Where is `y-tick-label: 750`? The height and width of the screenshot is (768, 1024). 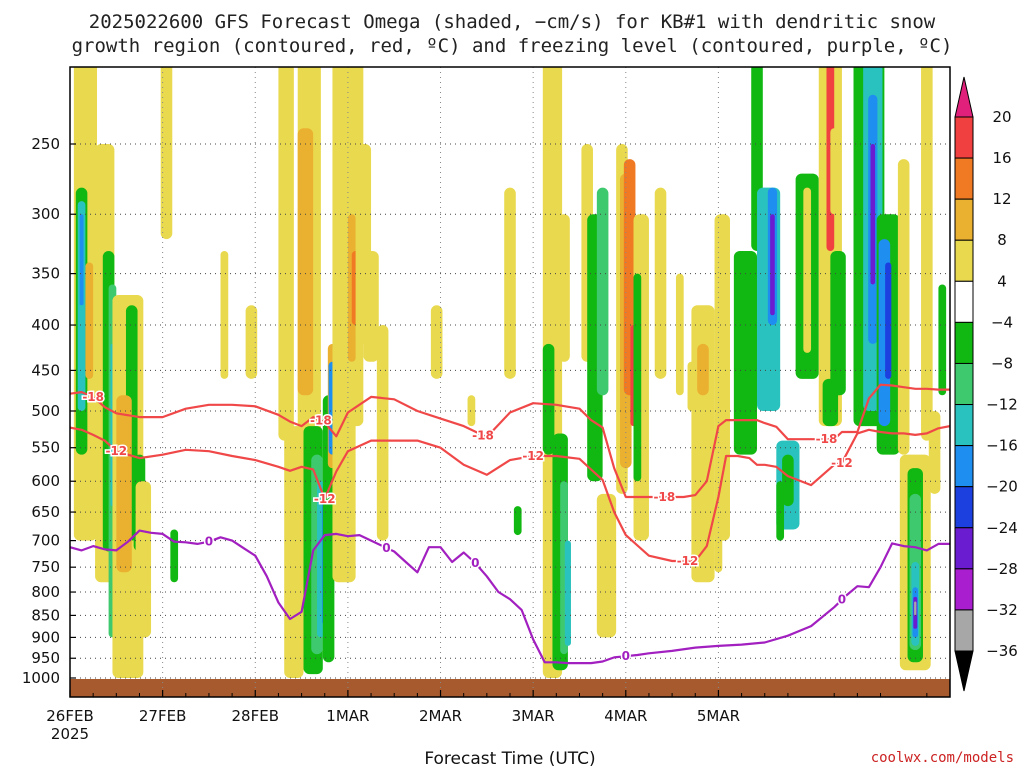
y-tick-label: 750 is located at coordinates (45, 567).